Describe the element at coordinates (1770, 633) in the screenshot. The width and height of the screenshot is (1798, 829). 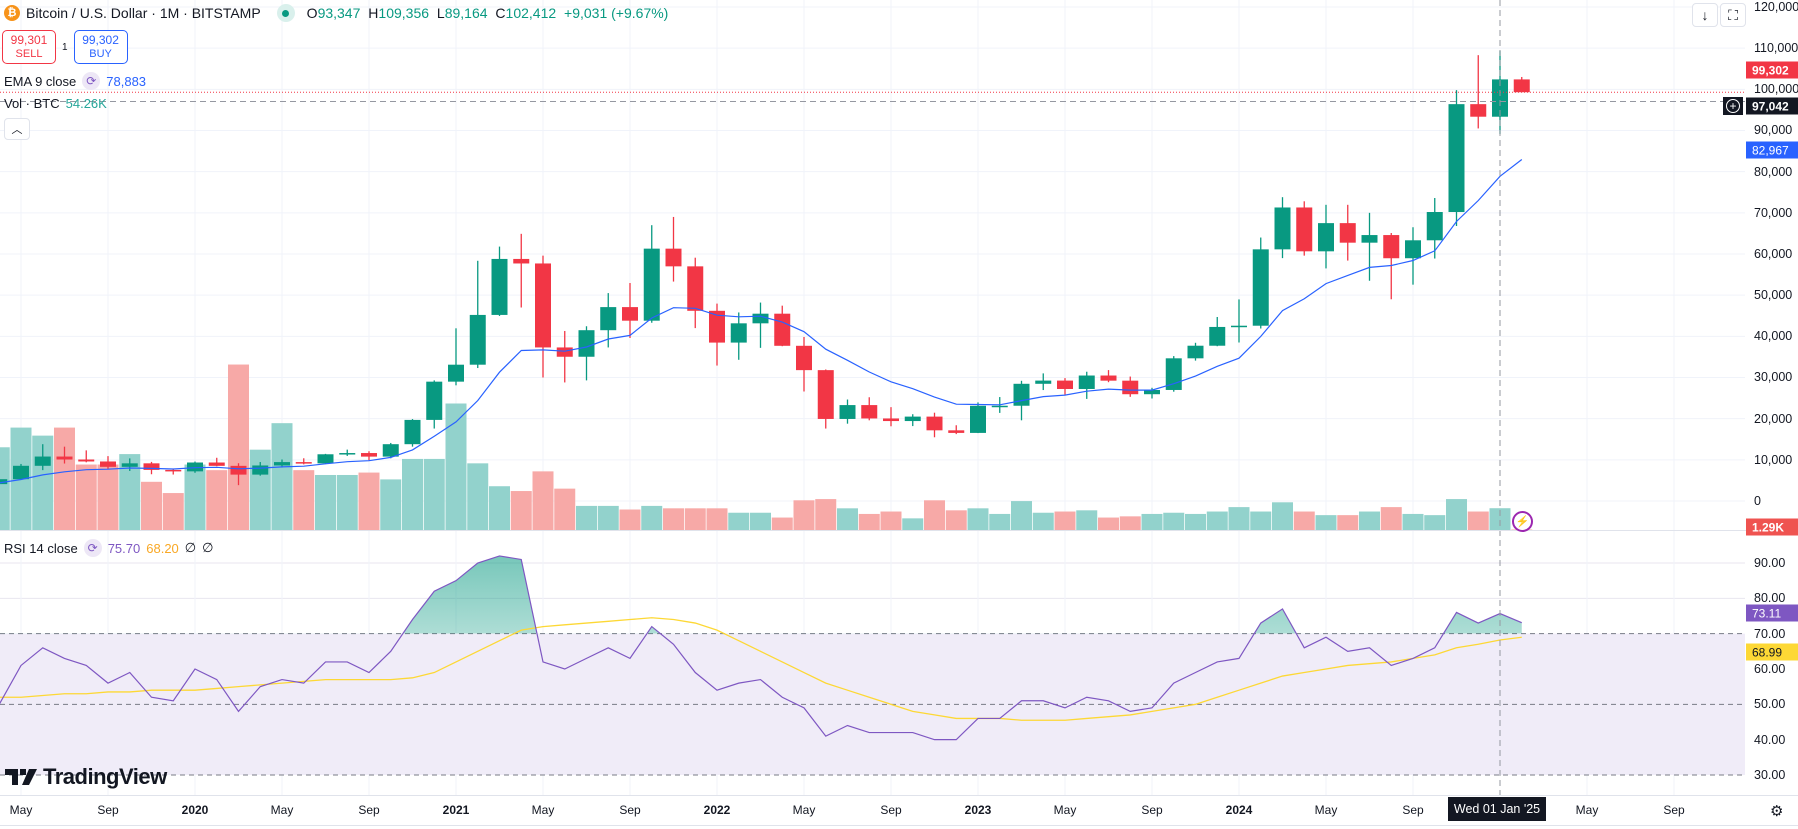
I see `rsi-tick-label: 70.00` at that location.